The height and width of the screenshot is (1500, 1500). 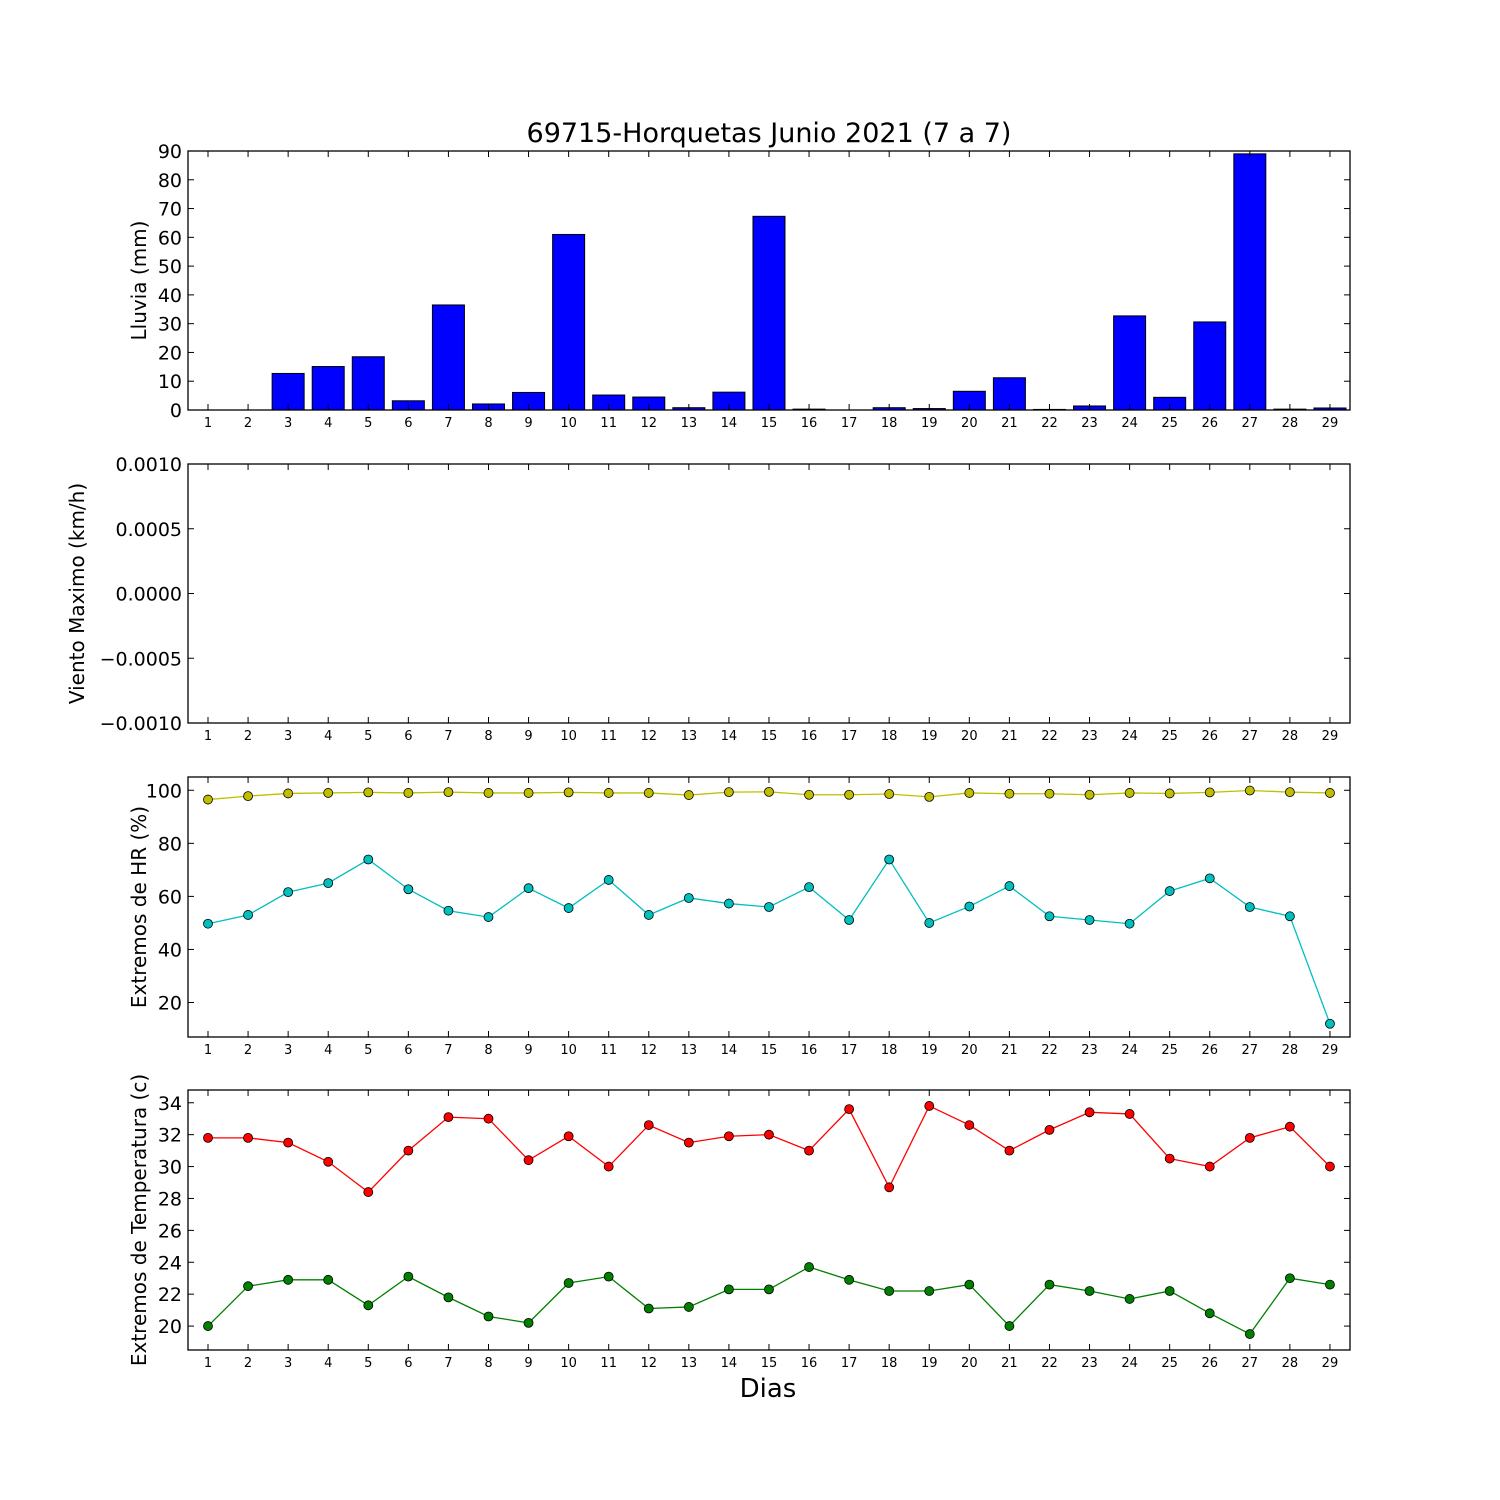 I want to click on temperature-xtick-label-20: 20, so click(x=969, y=1363).